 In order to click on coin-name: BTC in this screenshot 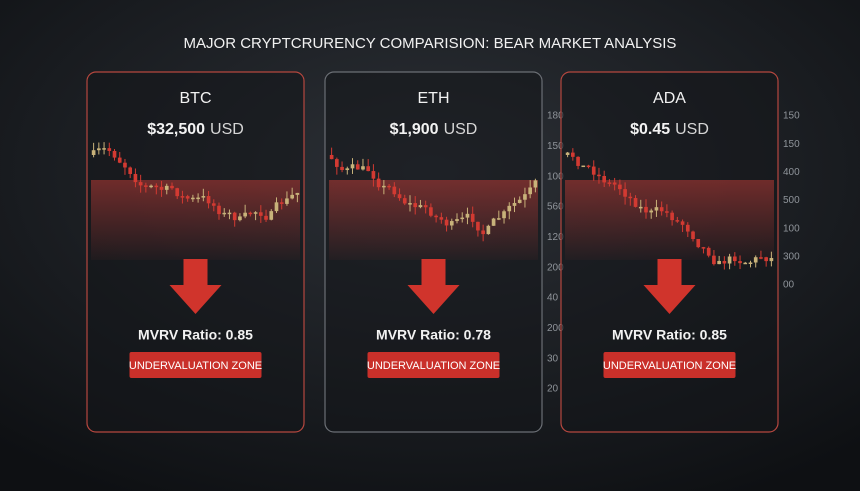, I will do `click(196, 98)`.